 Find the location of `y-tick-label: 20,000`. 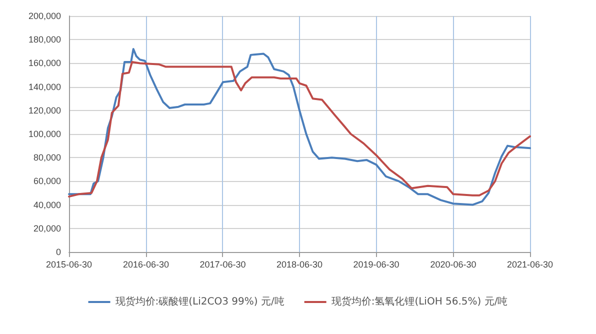

y-tick-label: 20,000 is located at coordinates (47, 228).